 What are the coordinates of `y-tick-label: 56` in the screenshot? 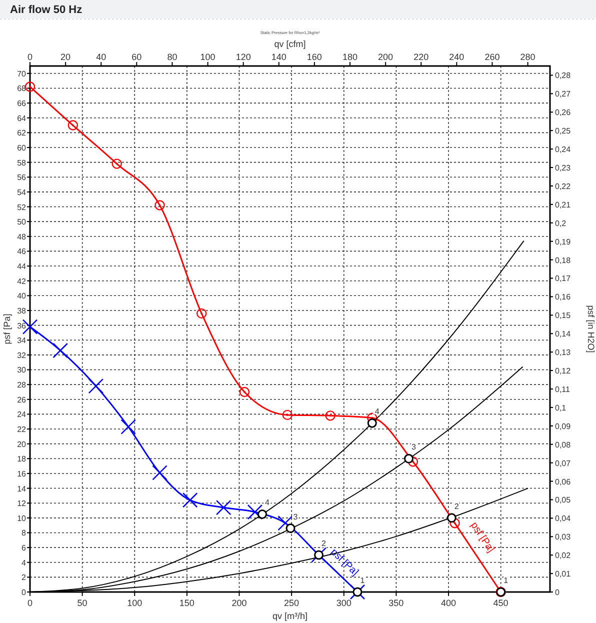 It's located at (22, 177).